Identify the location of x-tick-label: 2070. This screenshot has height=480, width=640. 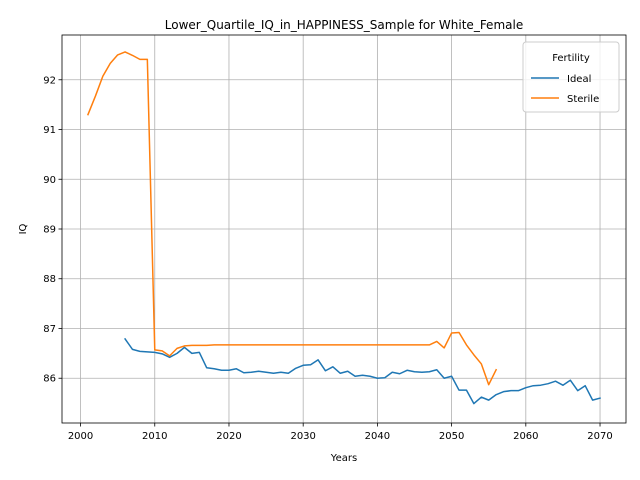
(599, 436).